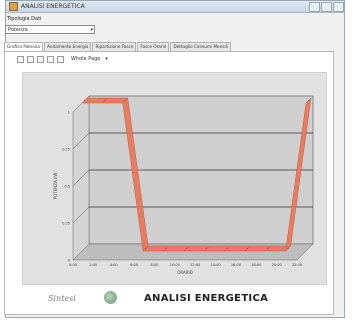  Describe the element at coordinates (215, 265) in the screenshot. I see `x-tick-label: 14:00` at that location.